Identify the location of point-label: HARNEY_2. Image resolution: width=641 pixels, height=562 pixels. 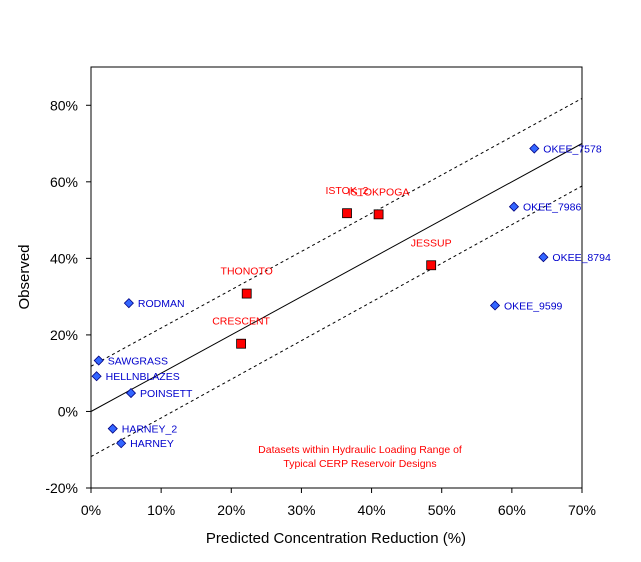
(150, 430).